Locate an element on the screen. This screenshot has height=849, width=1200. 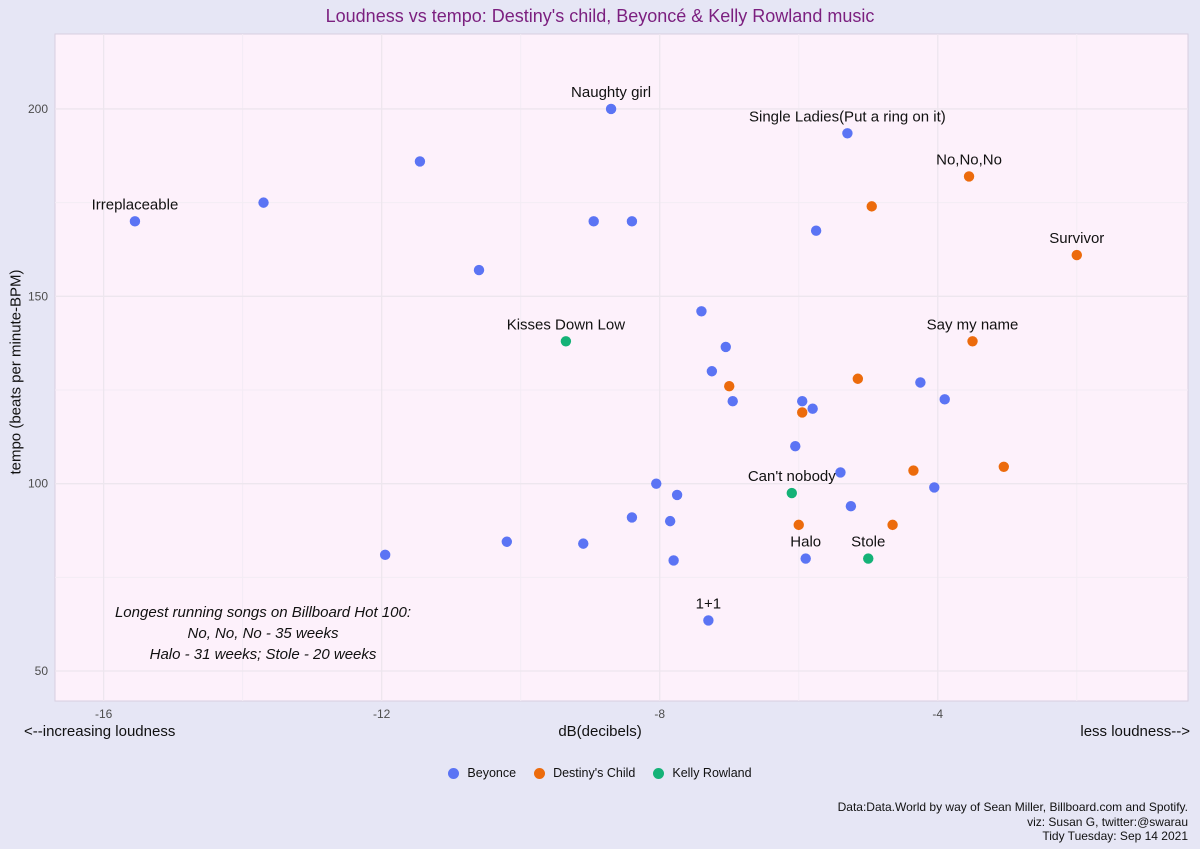
x-note-right: less loudness--> is located at coordinates (1135, 731).